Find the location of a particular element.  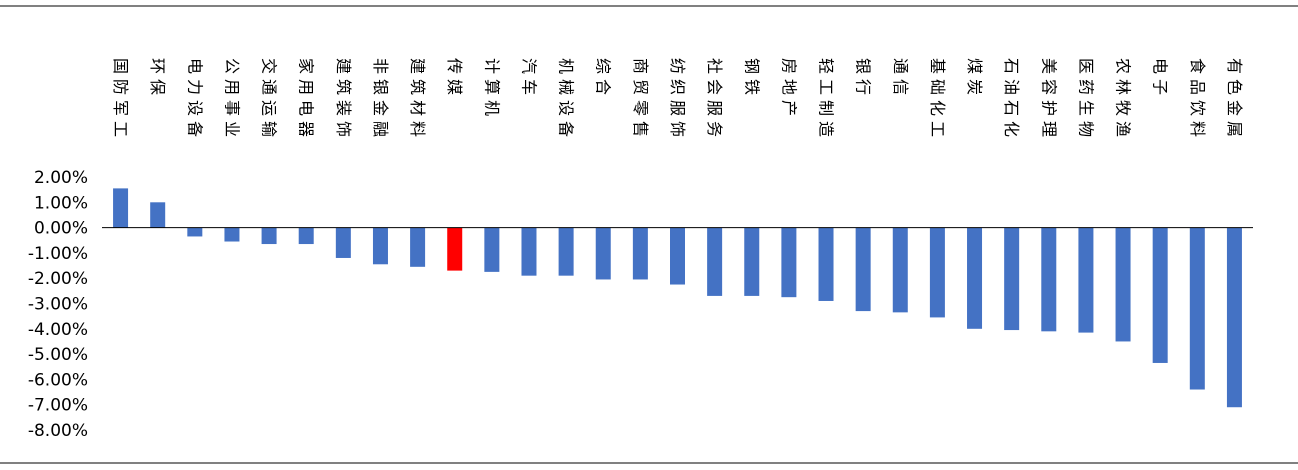

x-category-label: 房地产 is located at coordinates (788, 89).